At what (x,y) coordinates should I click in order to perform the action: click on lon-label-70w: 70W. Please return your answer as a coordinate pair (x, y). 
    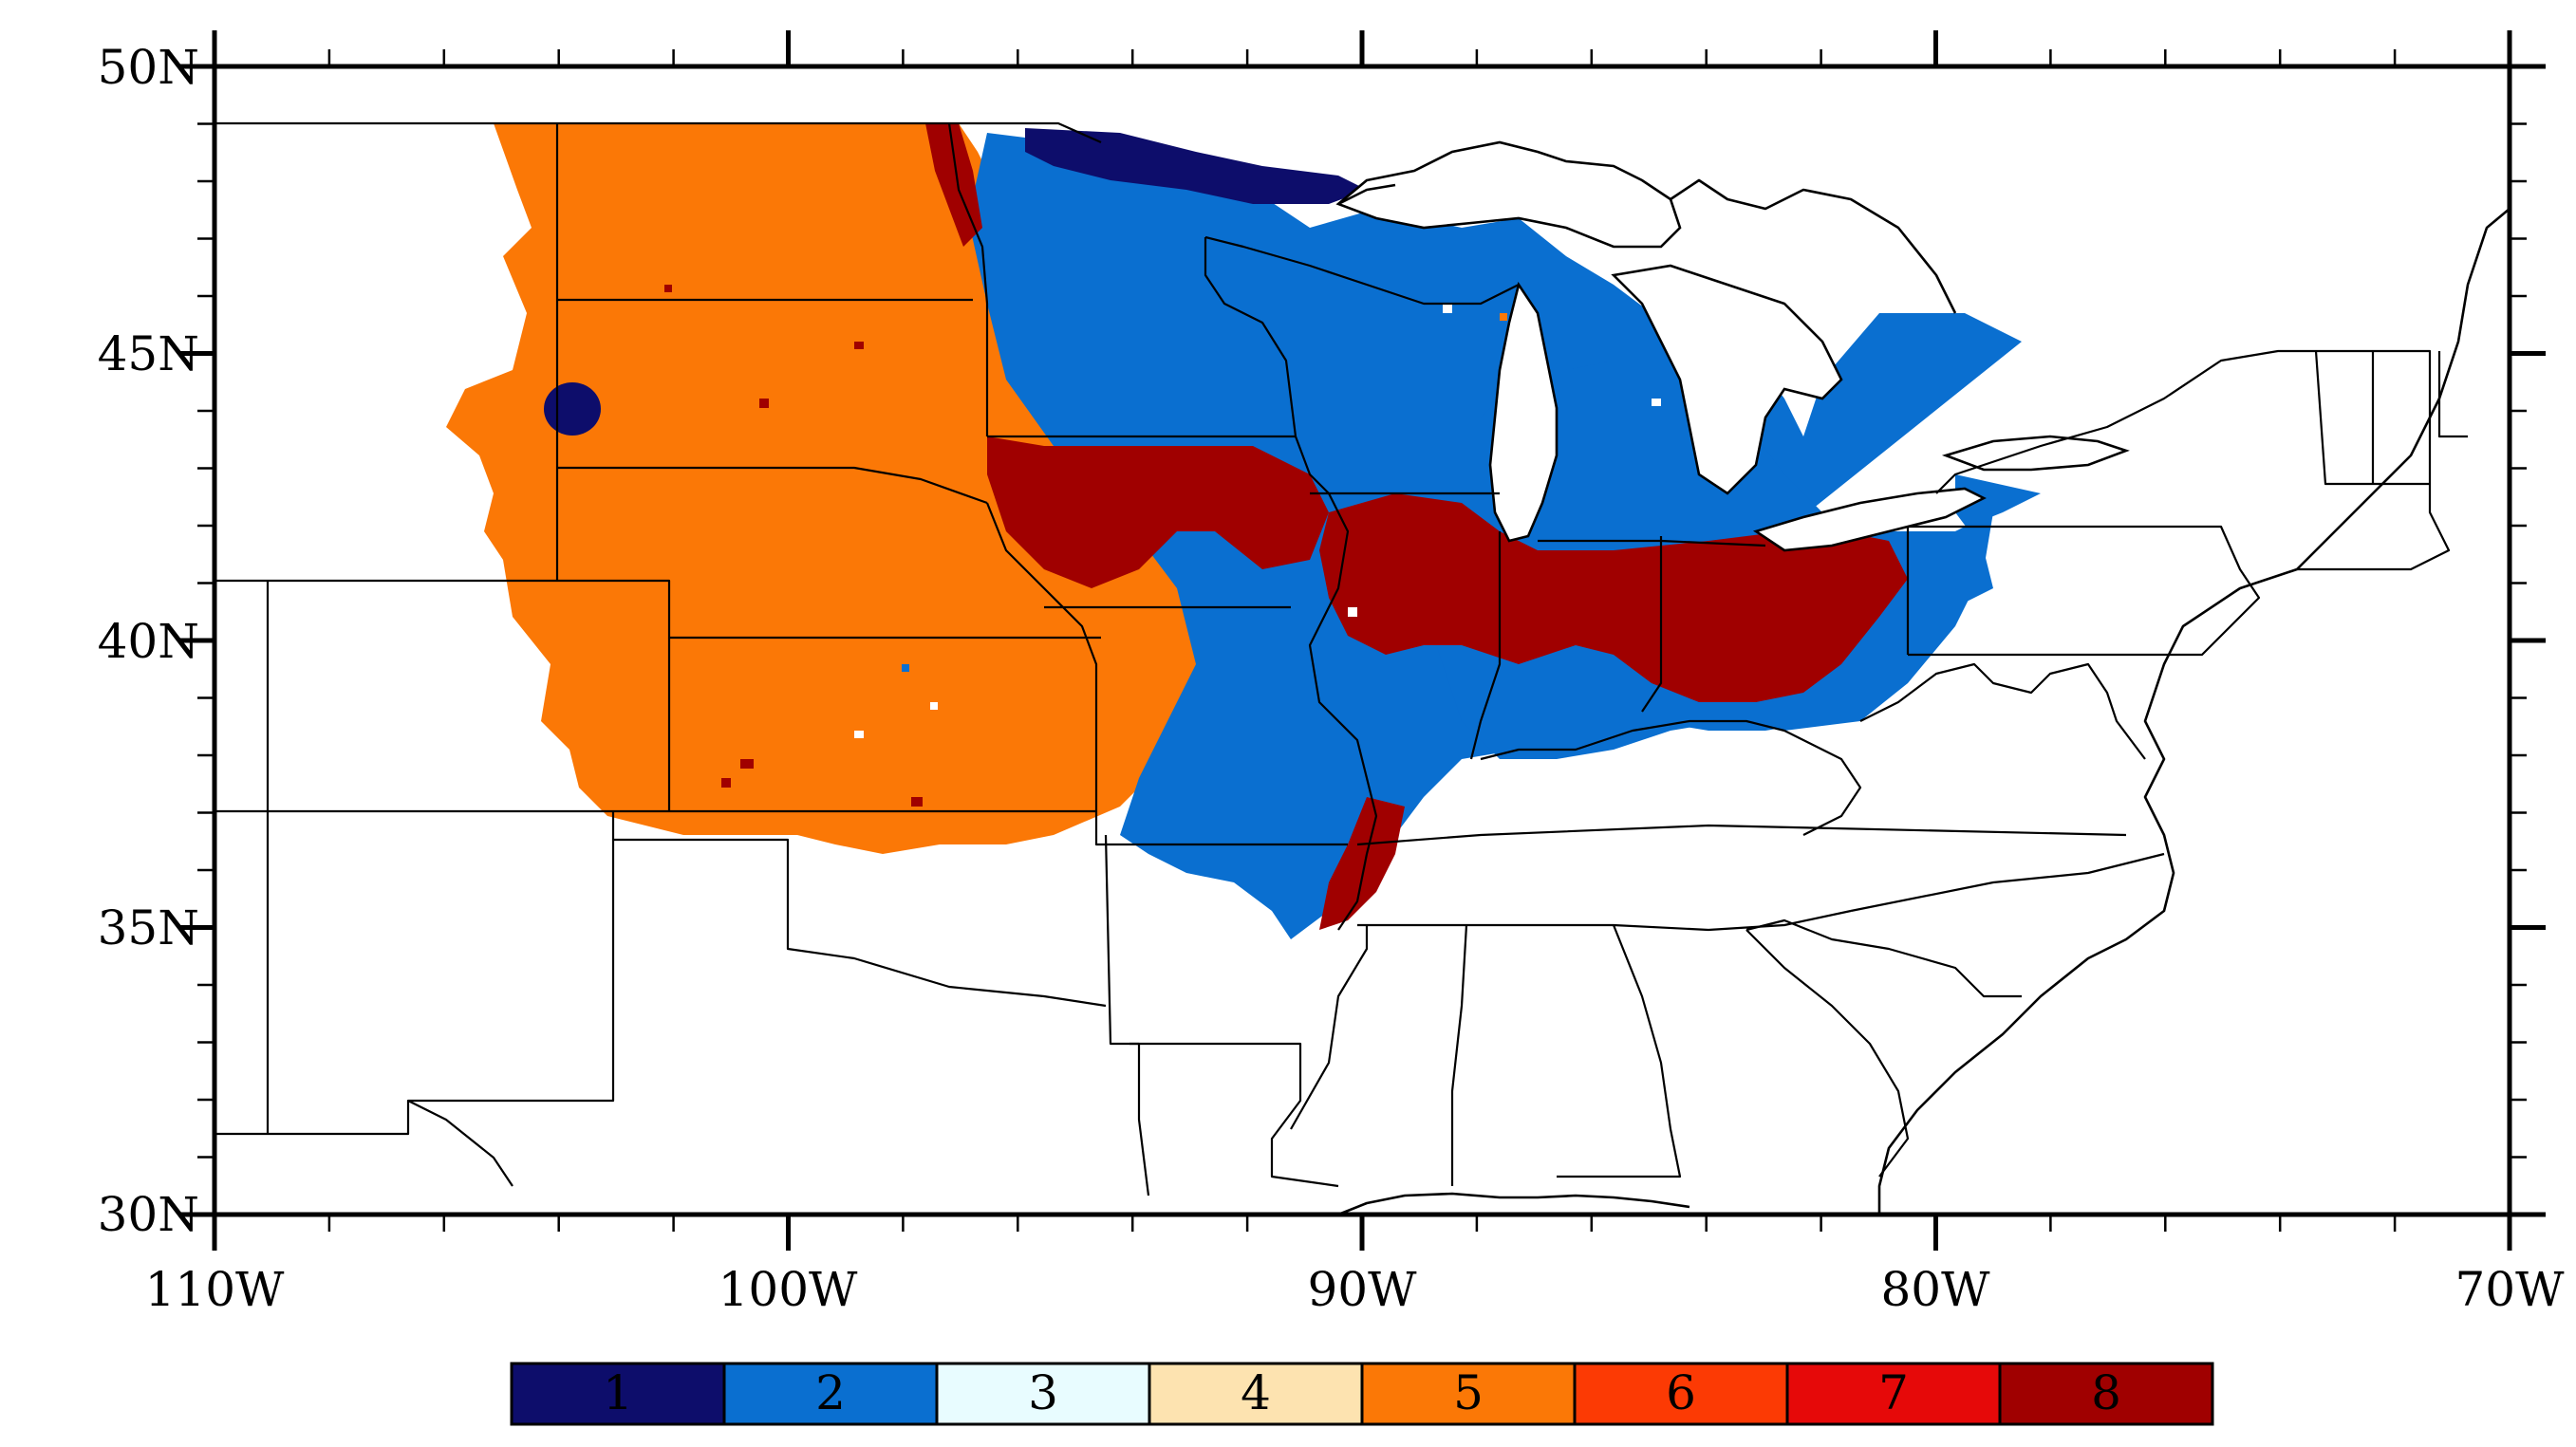
    Looking at the image, I should click on (2510, 1290).